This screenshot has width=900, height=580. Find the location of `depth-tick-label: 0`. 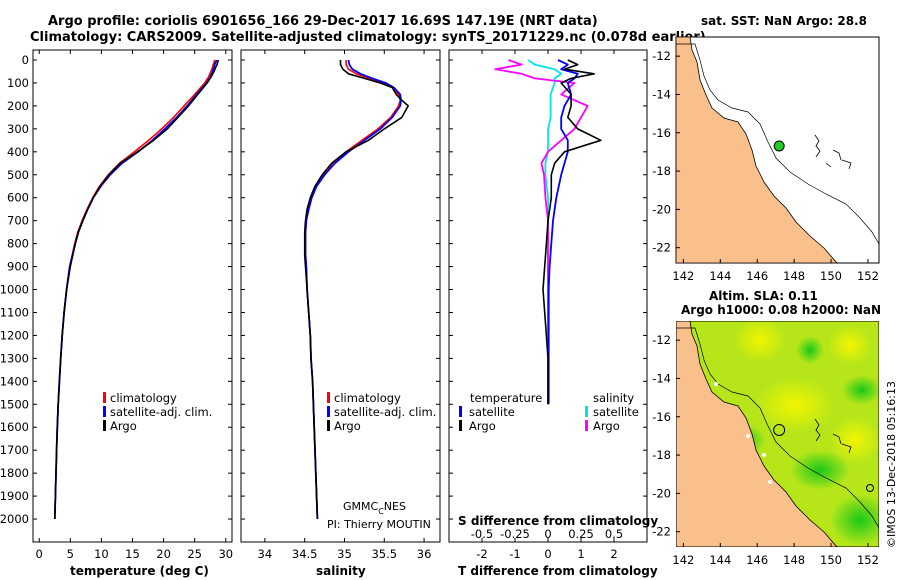

depth-tick-label: 0 is located at coordinates (25, 60).